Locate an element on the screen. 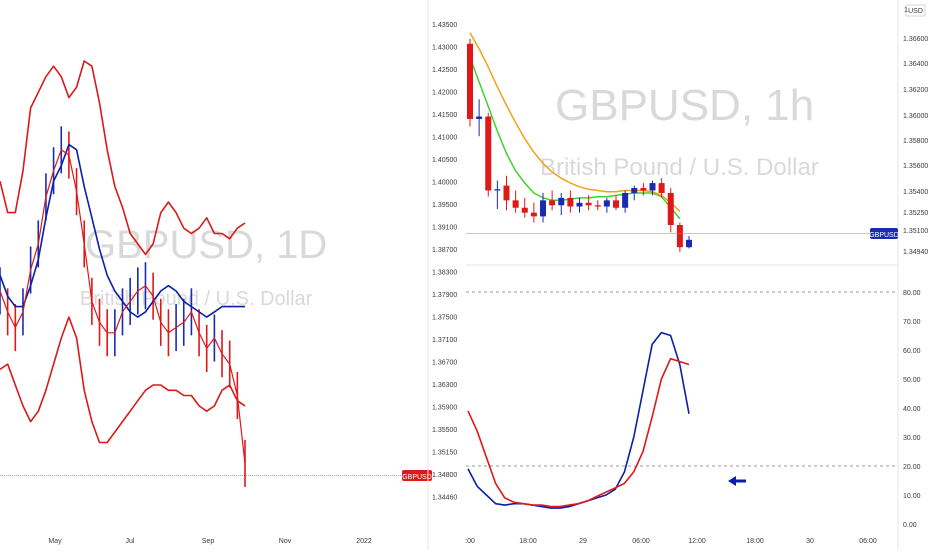 This screenshot has width=932, height=555. daily-x-tick-label: 2022 is located at coordinates (364, 541).